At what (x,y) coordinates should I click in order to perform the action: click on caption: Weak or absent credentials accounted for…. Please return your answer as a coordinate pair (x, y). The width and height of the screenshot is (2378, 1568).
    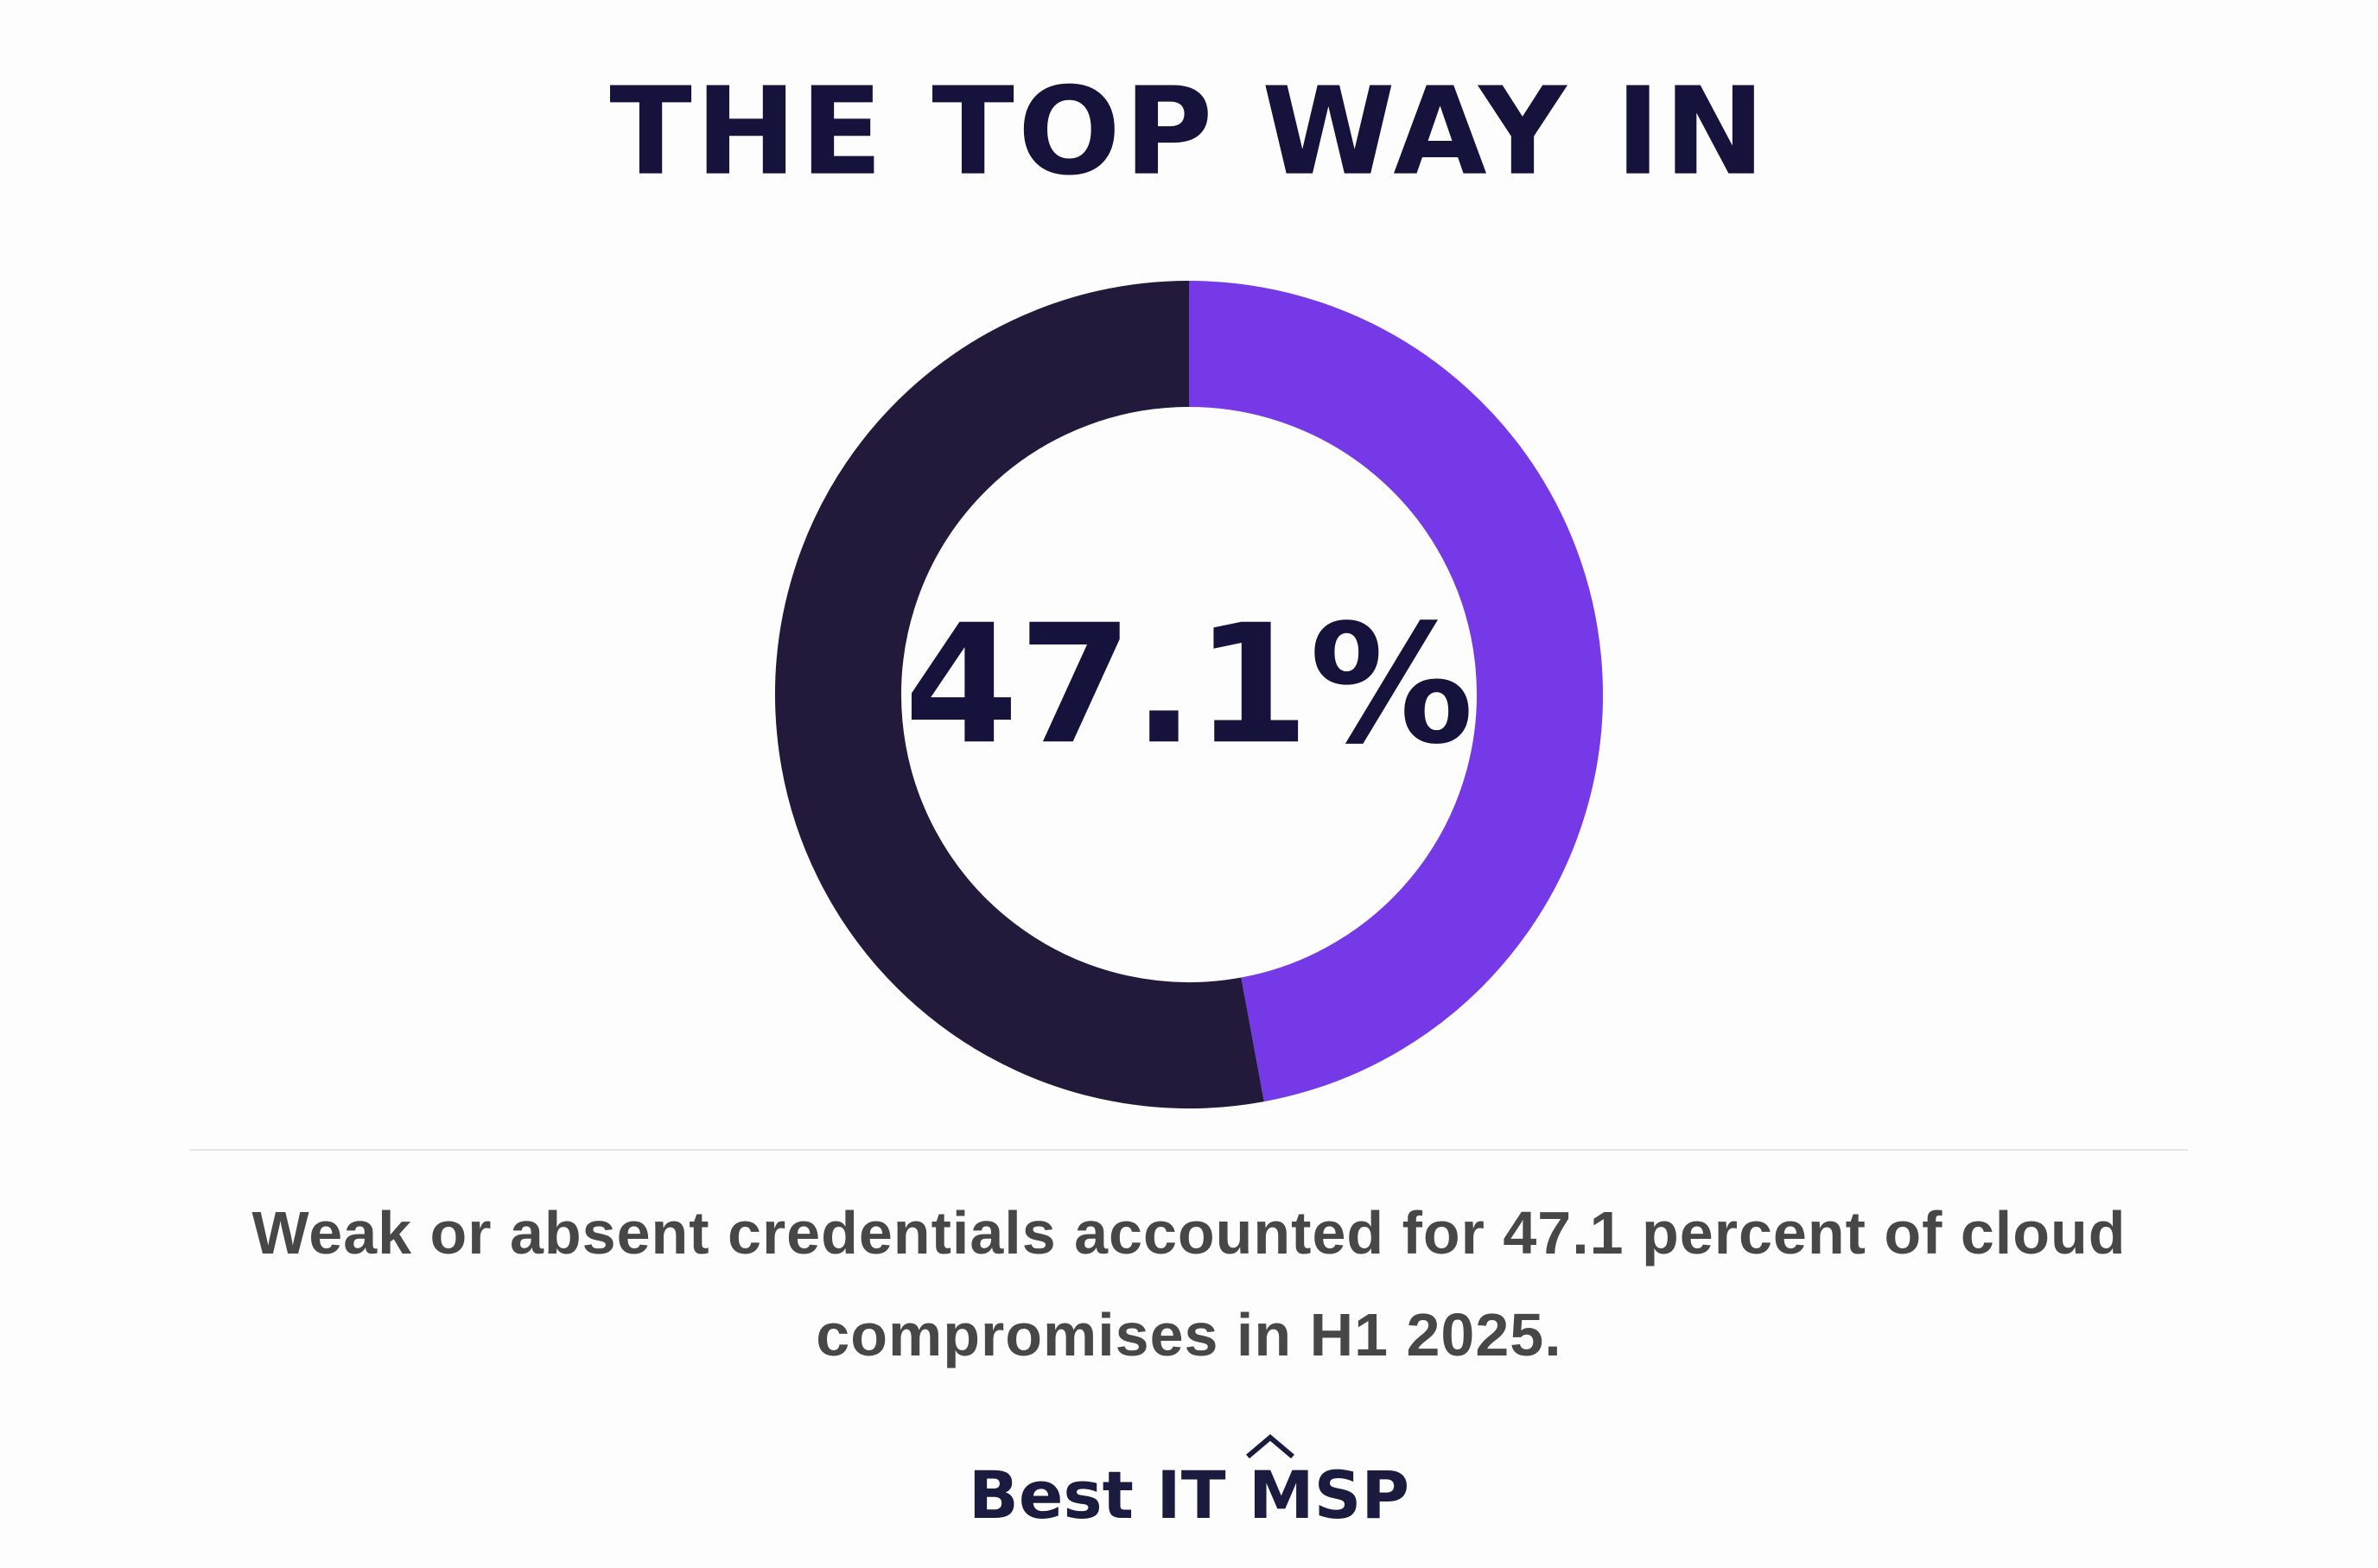
    Looking at the image, I should click on (1189, 1283).